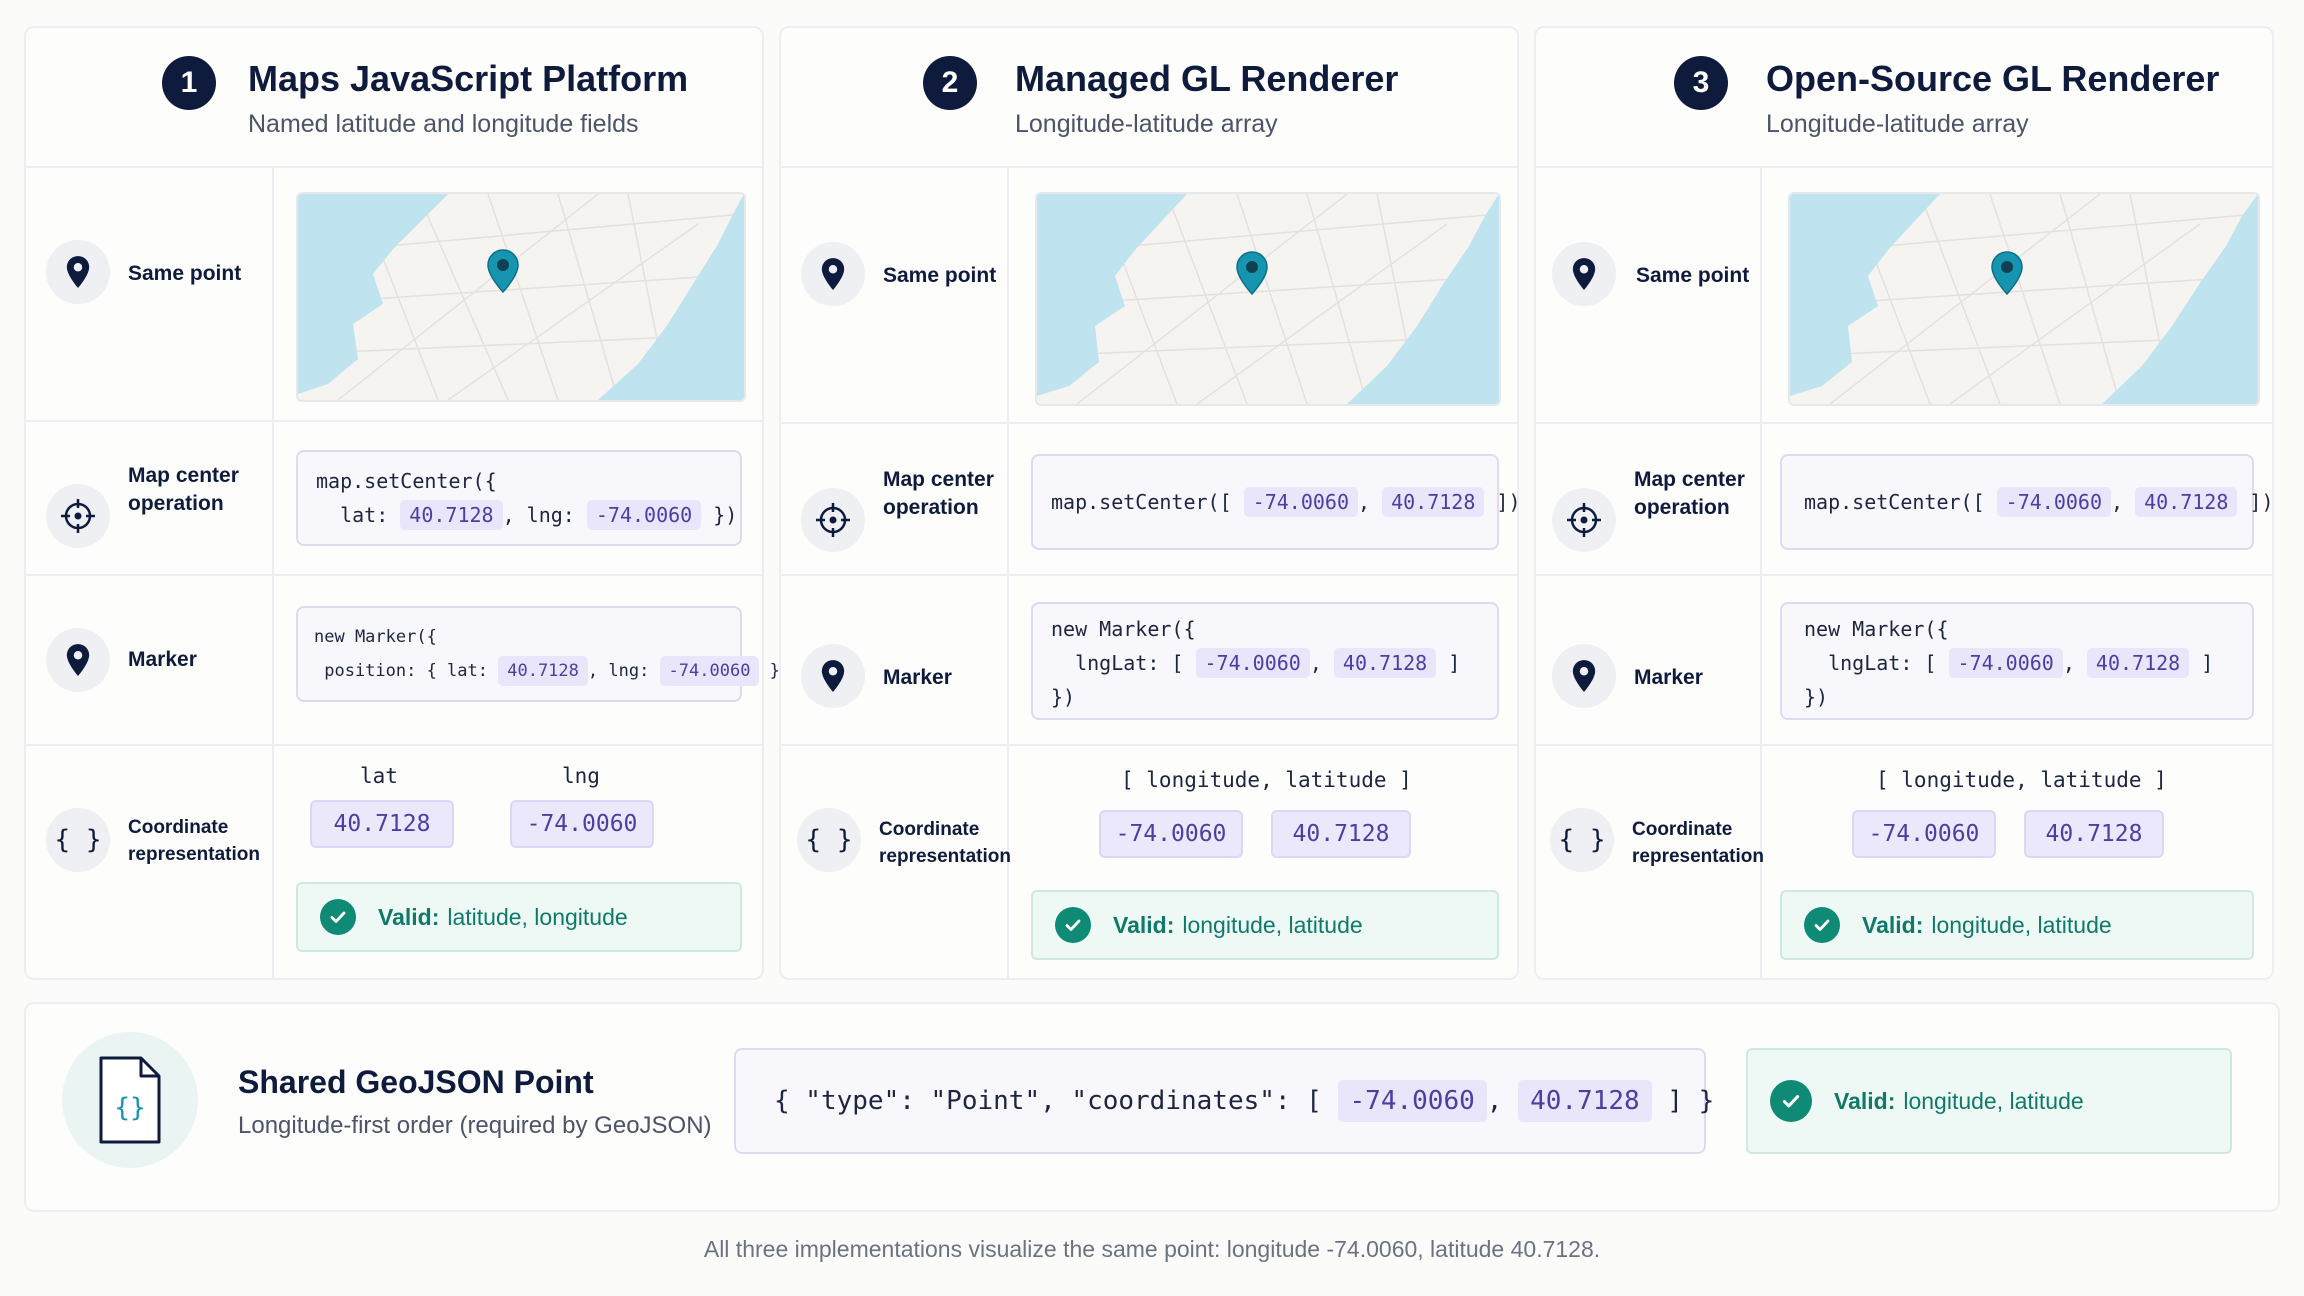 The height and width of the screenshot is (1296, 2304). Describe the element at coordinates (1989, 1101) in the screenshot. I see `geojson-valid-badge: Valid: longitude, latitude` at that location.